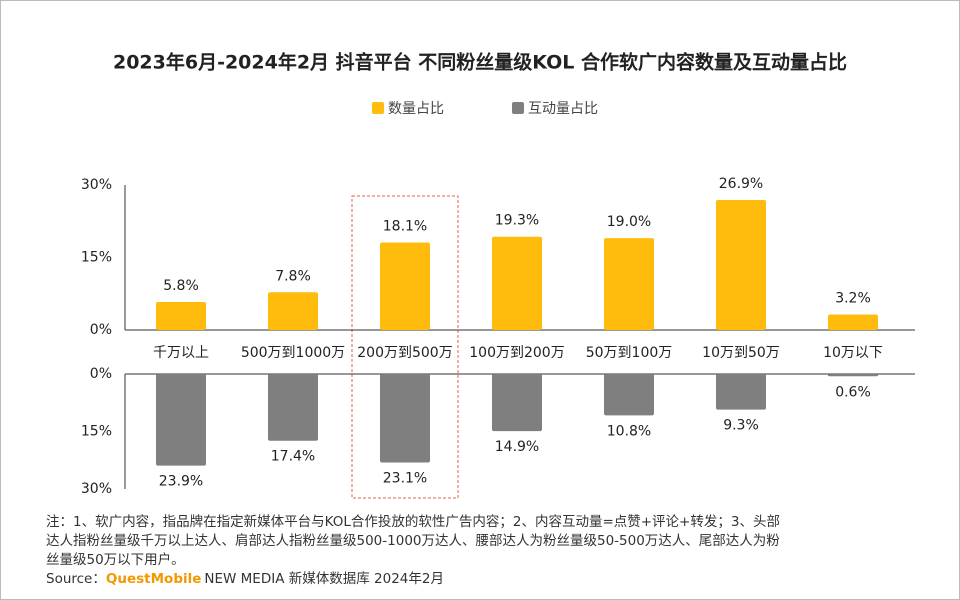  I want to click on value-label: 3.2%, so click(853, 299).